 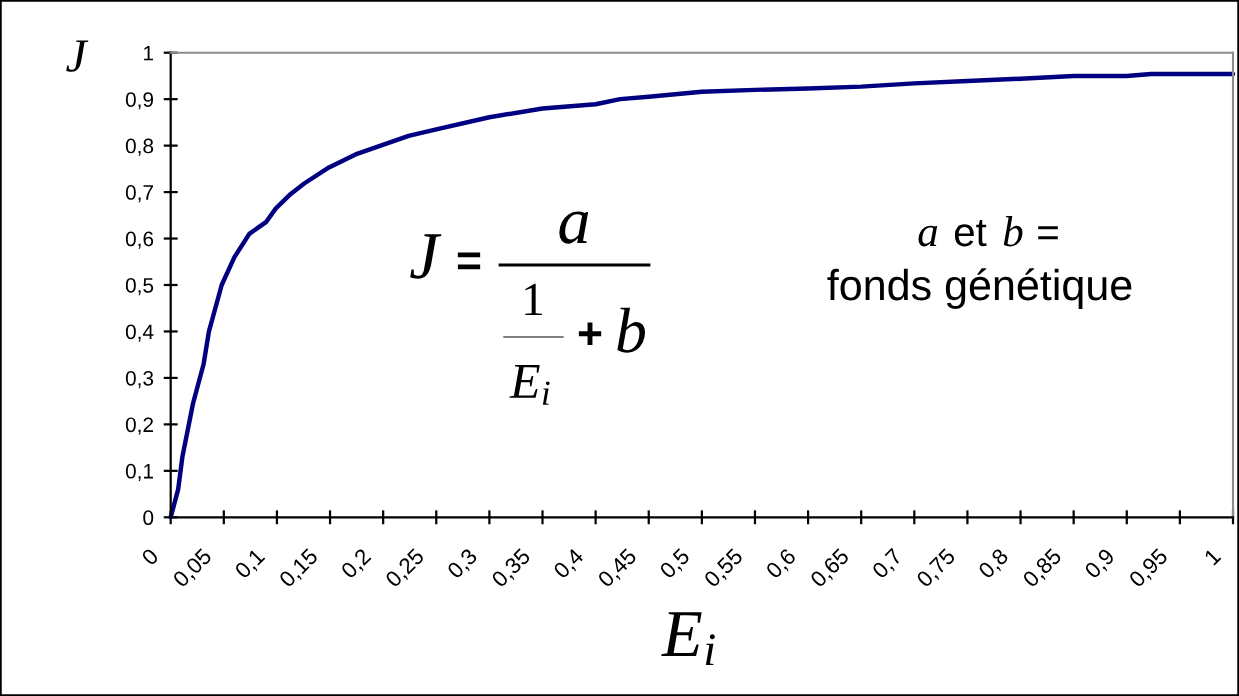 What do you see at coordinates (139, 101) in the screenshot?
I see `y-tick-label: 0,9` at bounding box center [139, 101].